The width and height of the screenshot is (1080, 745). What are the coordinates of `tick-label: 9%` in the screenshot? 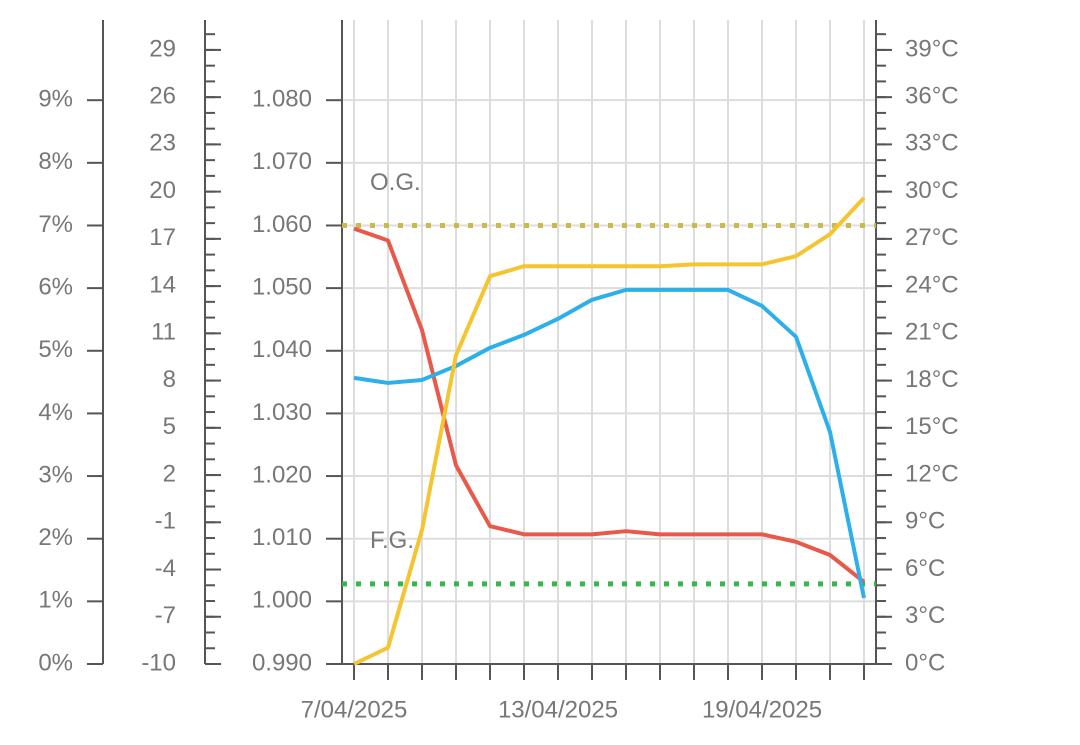 It's located at (55, 99).